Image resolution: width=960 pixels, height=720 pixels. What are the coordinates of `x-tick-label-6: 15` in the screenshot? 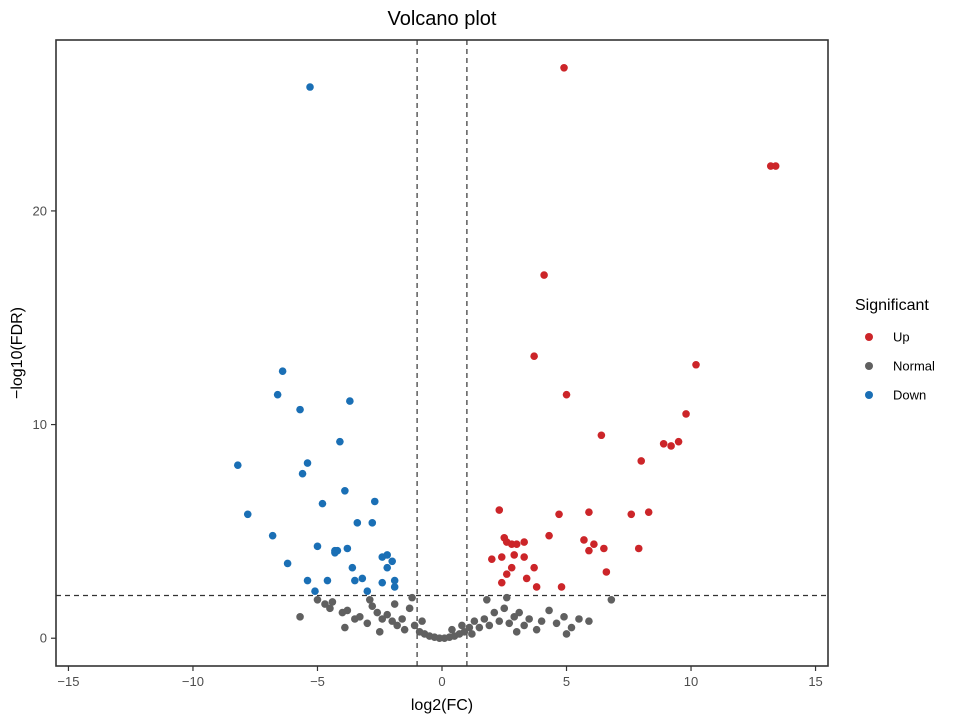 It's located at (815, 681).